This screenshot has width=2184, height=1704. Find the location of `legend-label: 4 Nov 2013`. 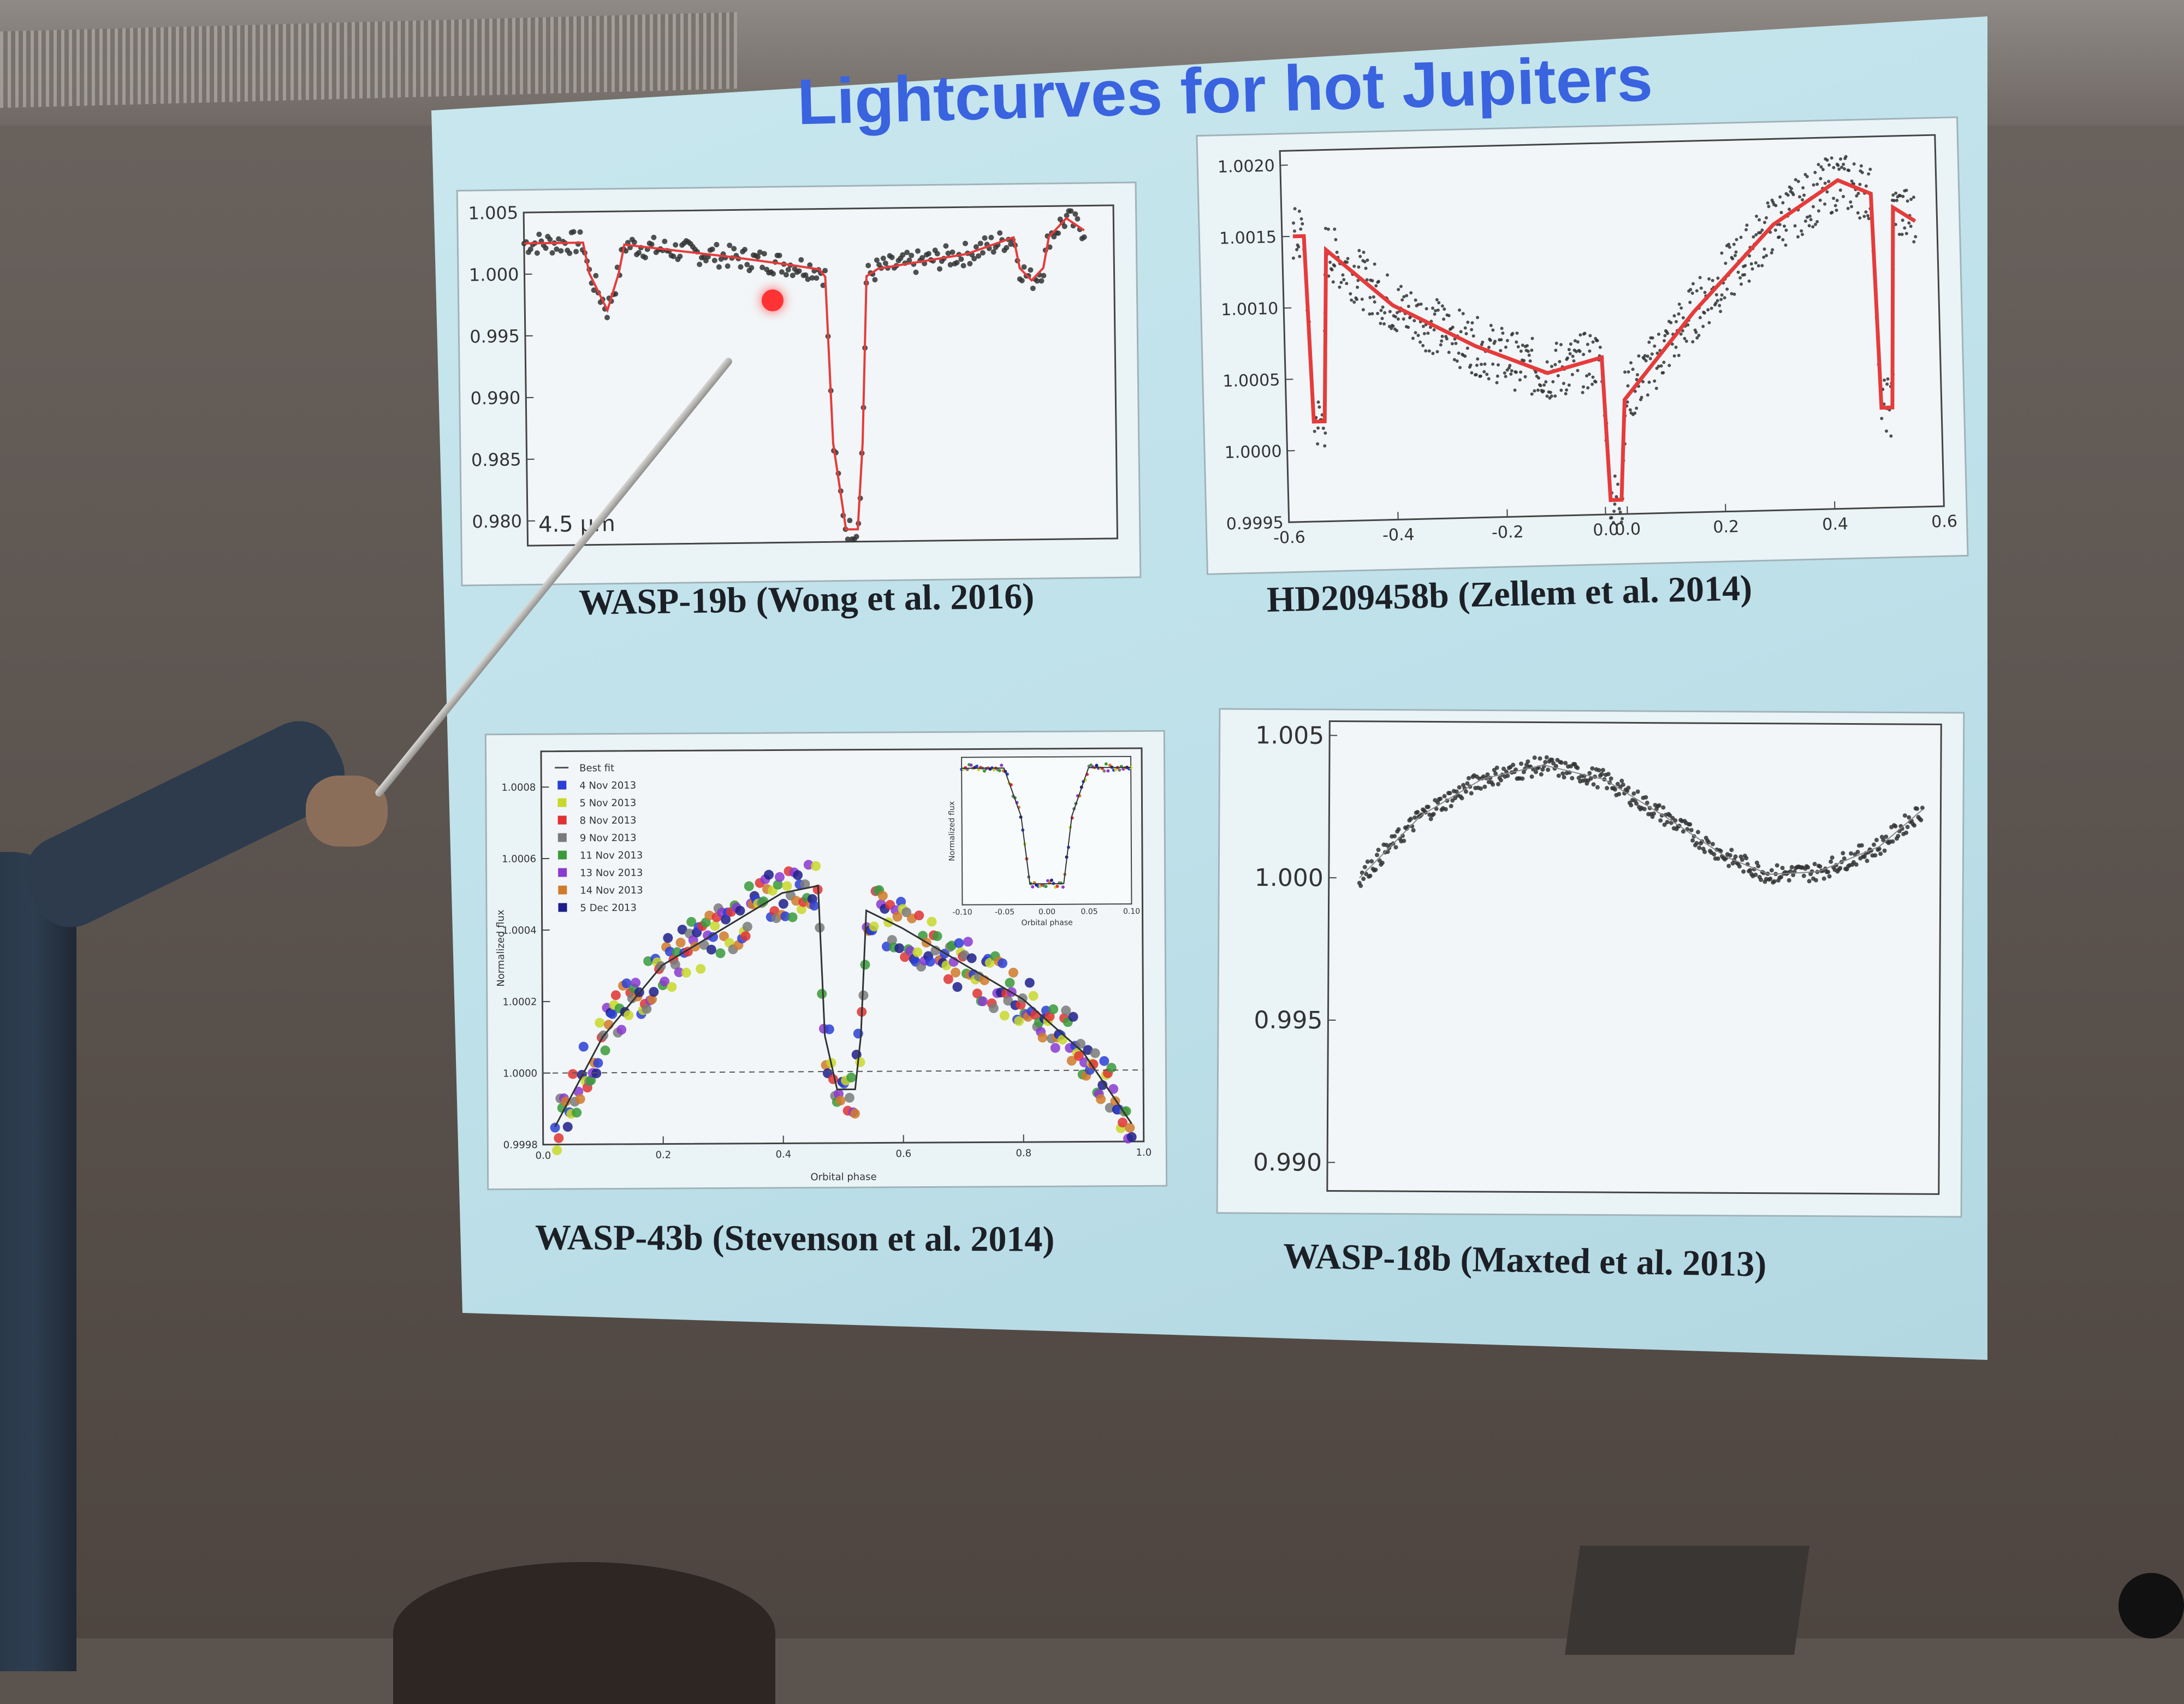

legend-label: 4 Nov 2013 is located at coordinates (608, 786).